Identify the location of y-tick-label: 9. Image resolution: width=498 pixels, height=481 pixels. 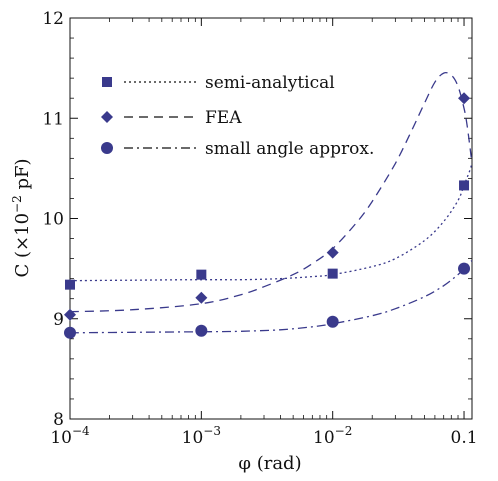
(58, 320).